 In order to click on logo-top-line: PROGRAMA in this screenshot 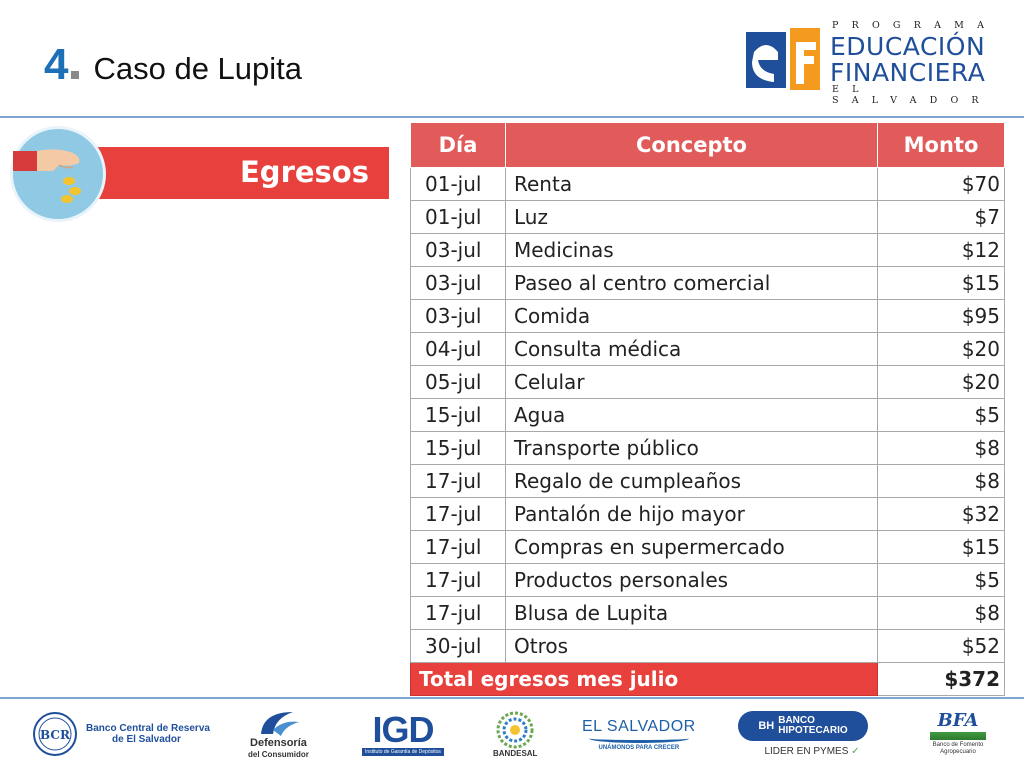, I will do `click(915, 25)`.